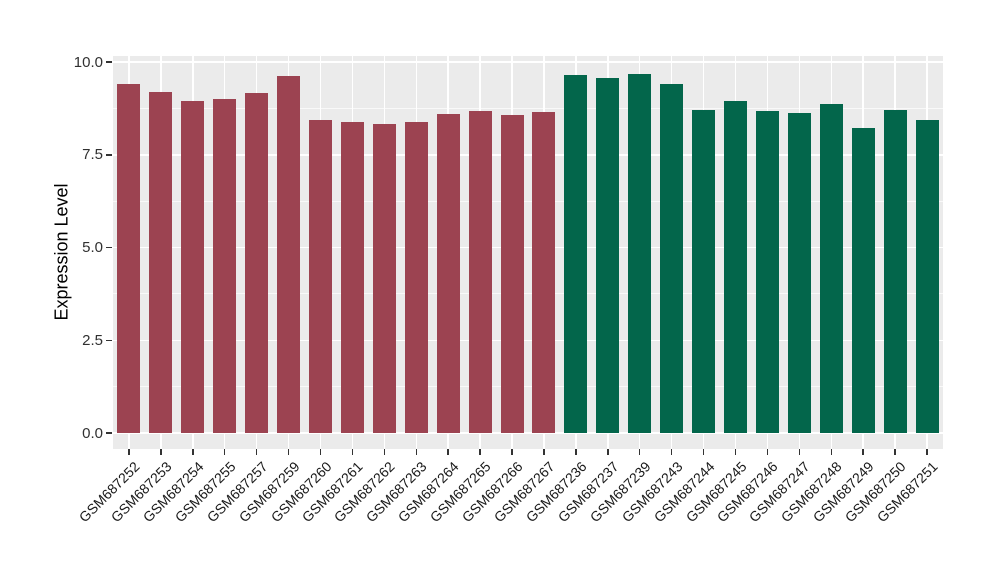 This screenshot has width=1000, height=580. Describe the element at coordinates (193, 267) in the screenshot. I see `bar-GSM687254` at that location.